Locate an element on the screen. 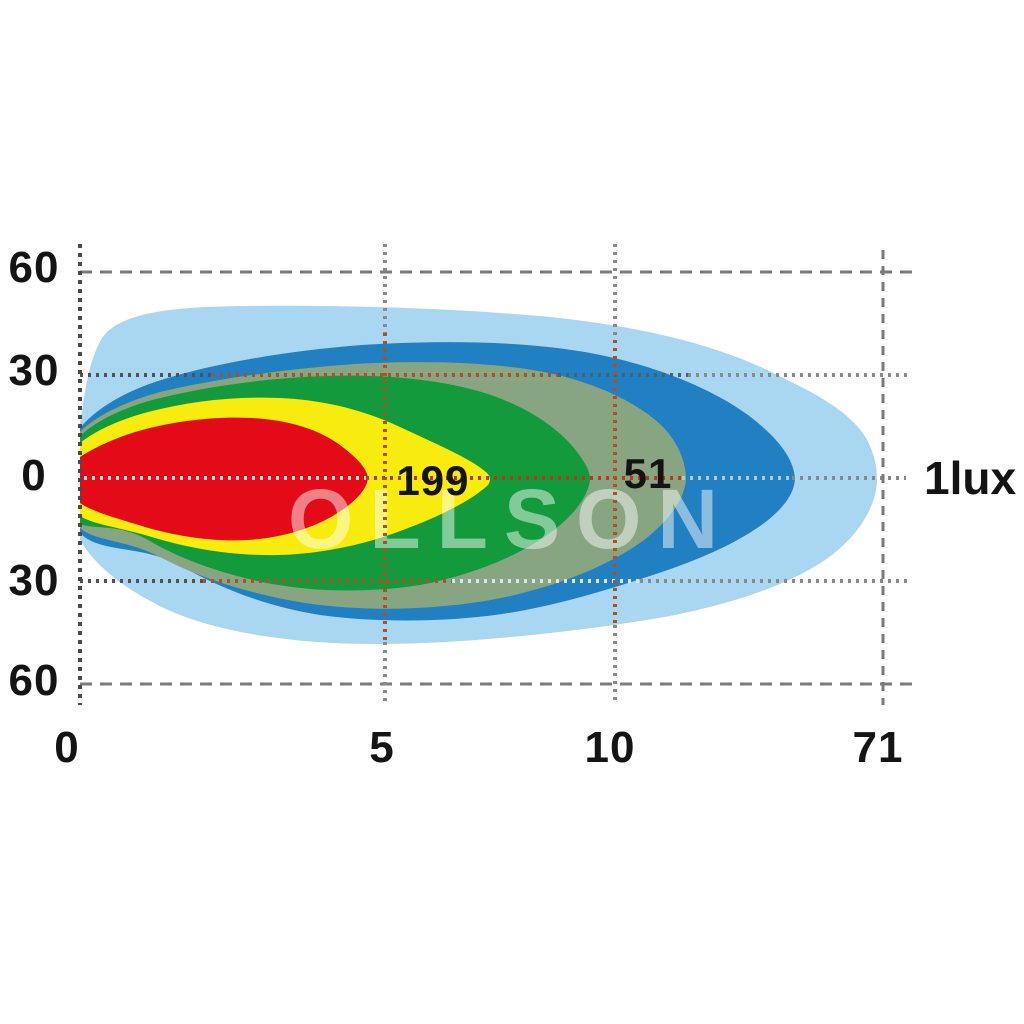 Image resolution: width=1024 pixels, height=1024 pixels. contour-value-1lux: 1lux is located at coordinates (970, 478).